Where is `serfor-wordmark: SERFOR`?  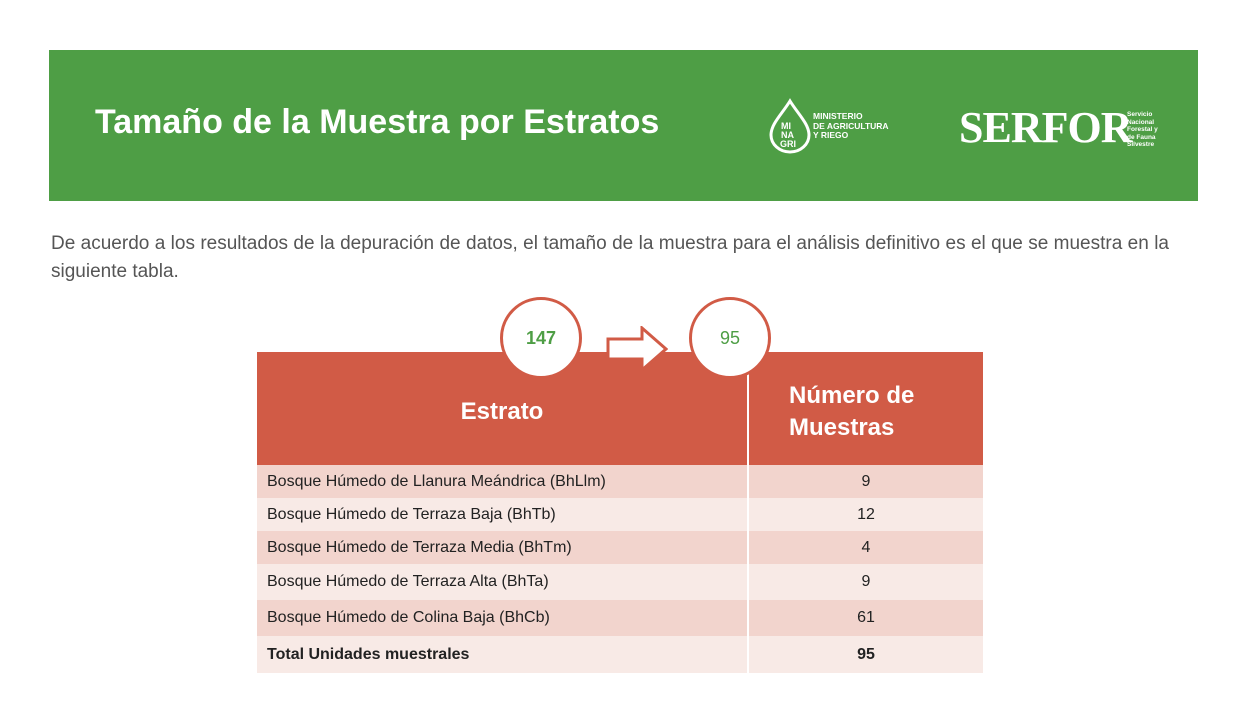
serfor-wordmark: SERFOR is located at coordinates (1045, 127).